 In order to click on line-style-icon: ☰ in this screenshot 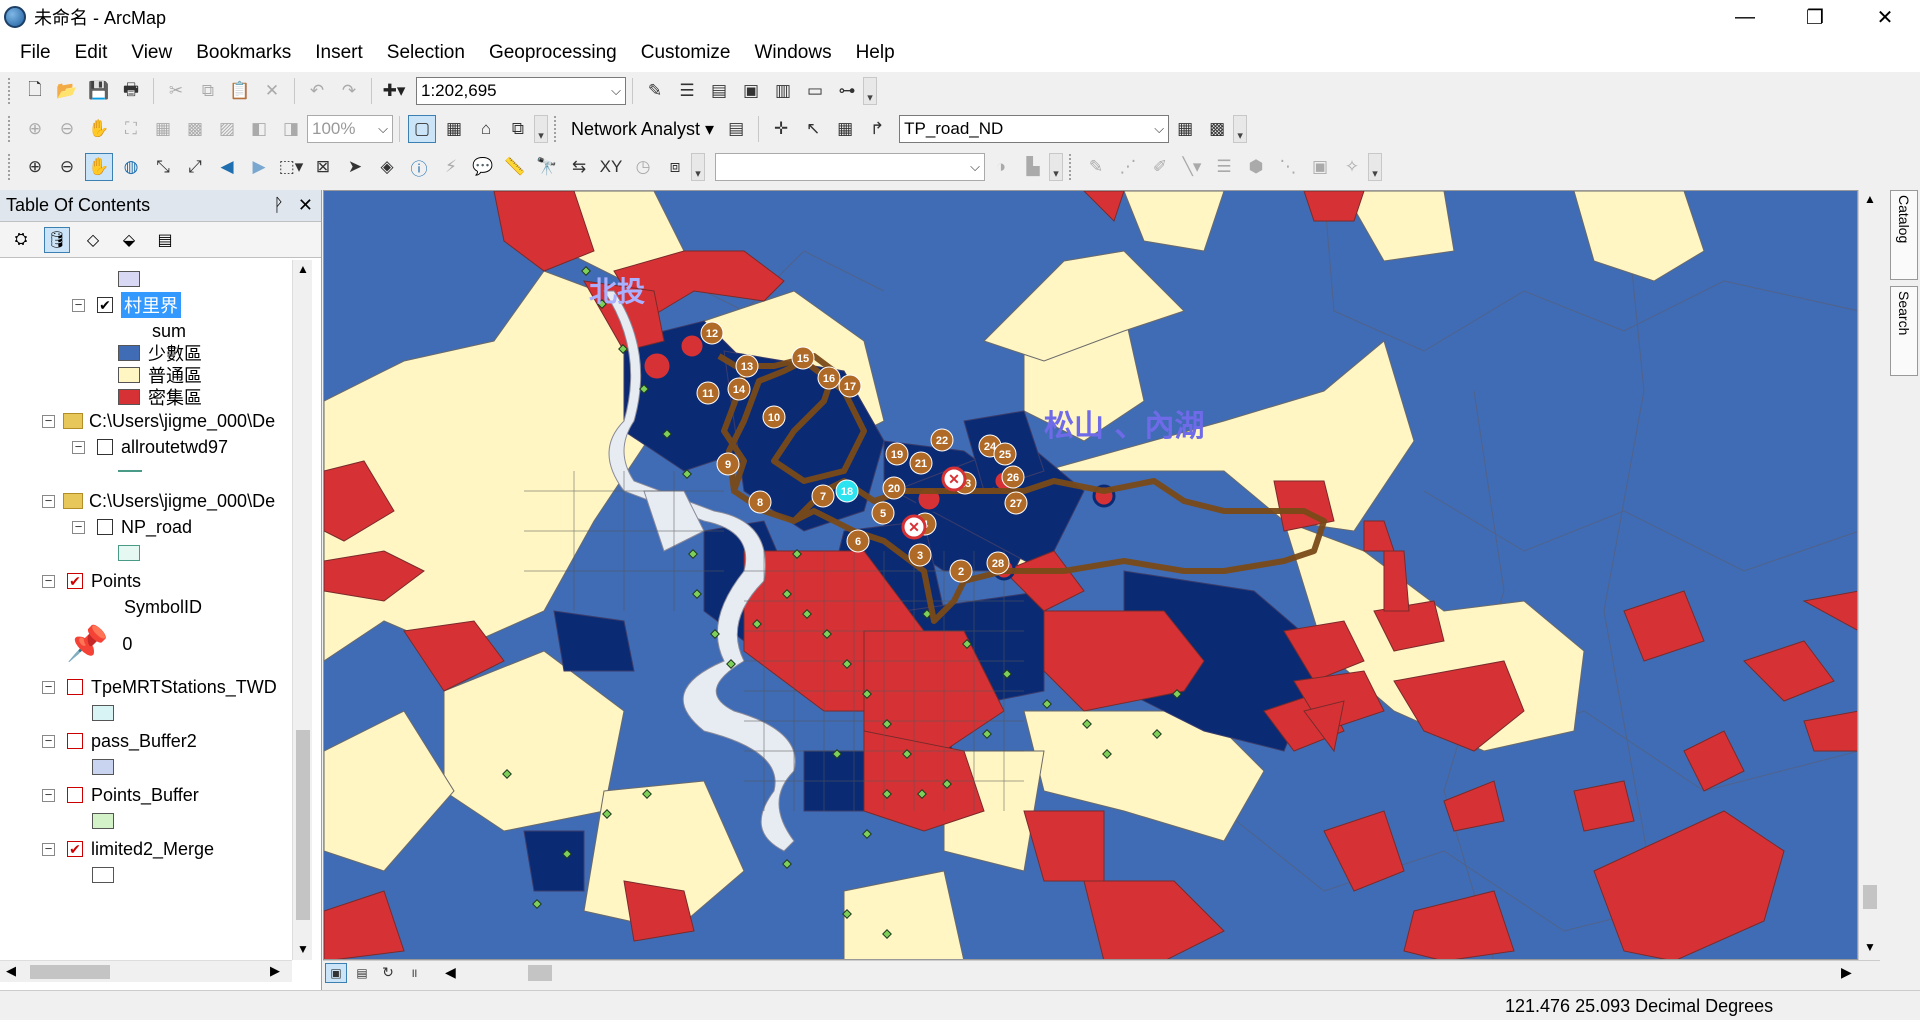, I will do `click(1224, 166)`.